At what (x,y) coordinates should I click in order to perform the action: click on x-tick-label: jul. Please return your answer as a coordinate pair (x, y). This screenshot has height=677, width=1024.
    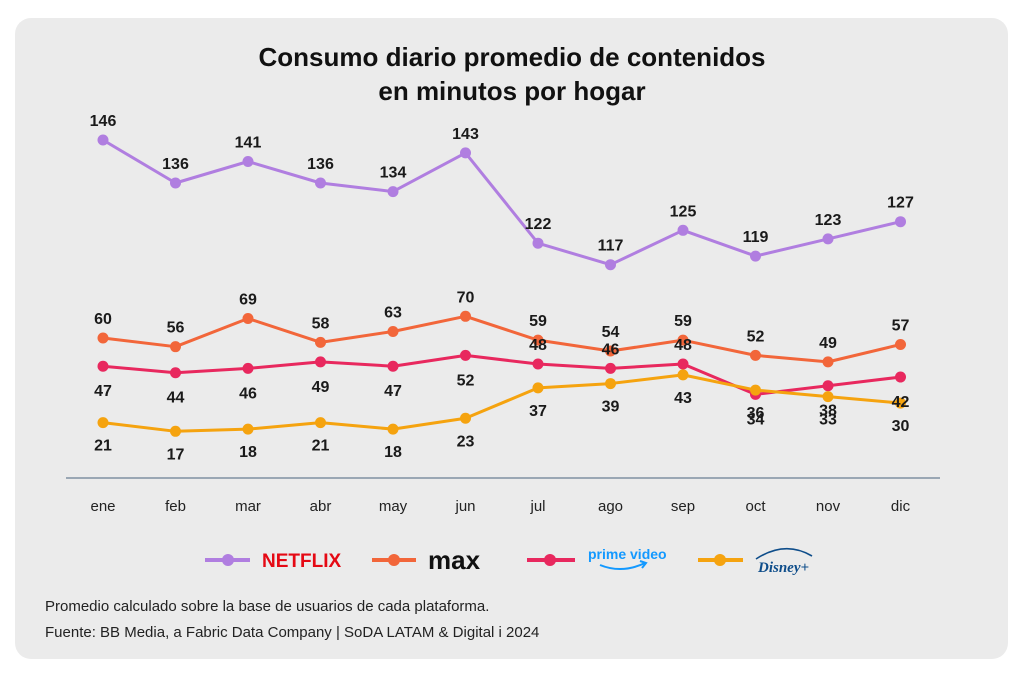
    Looking at the image, I should click on (537, 506).